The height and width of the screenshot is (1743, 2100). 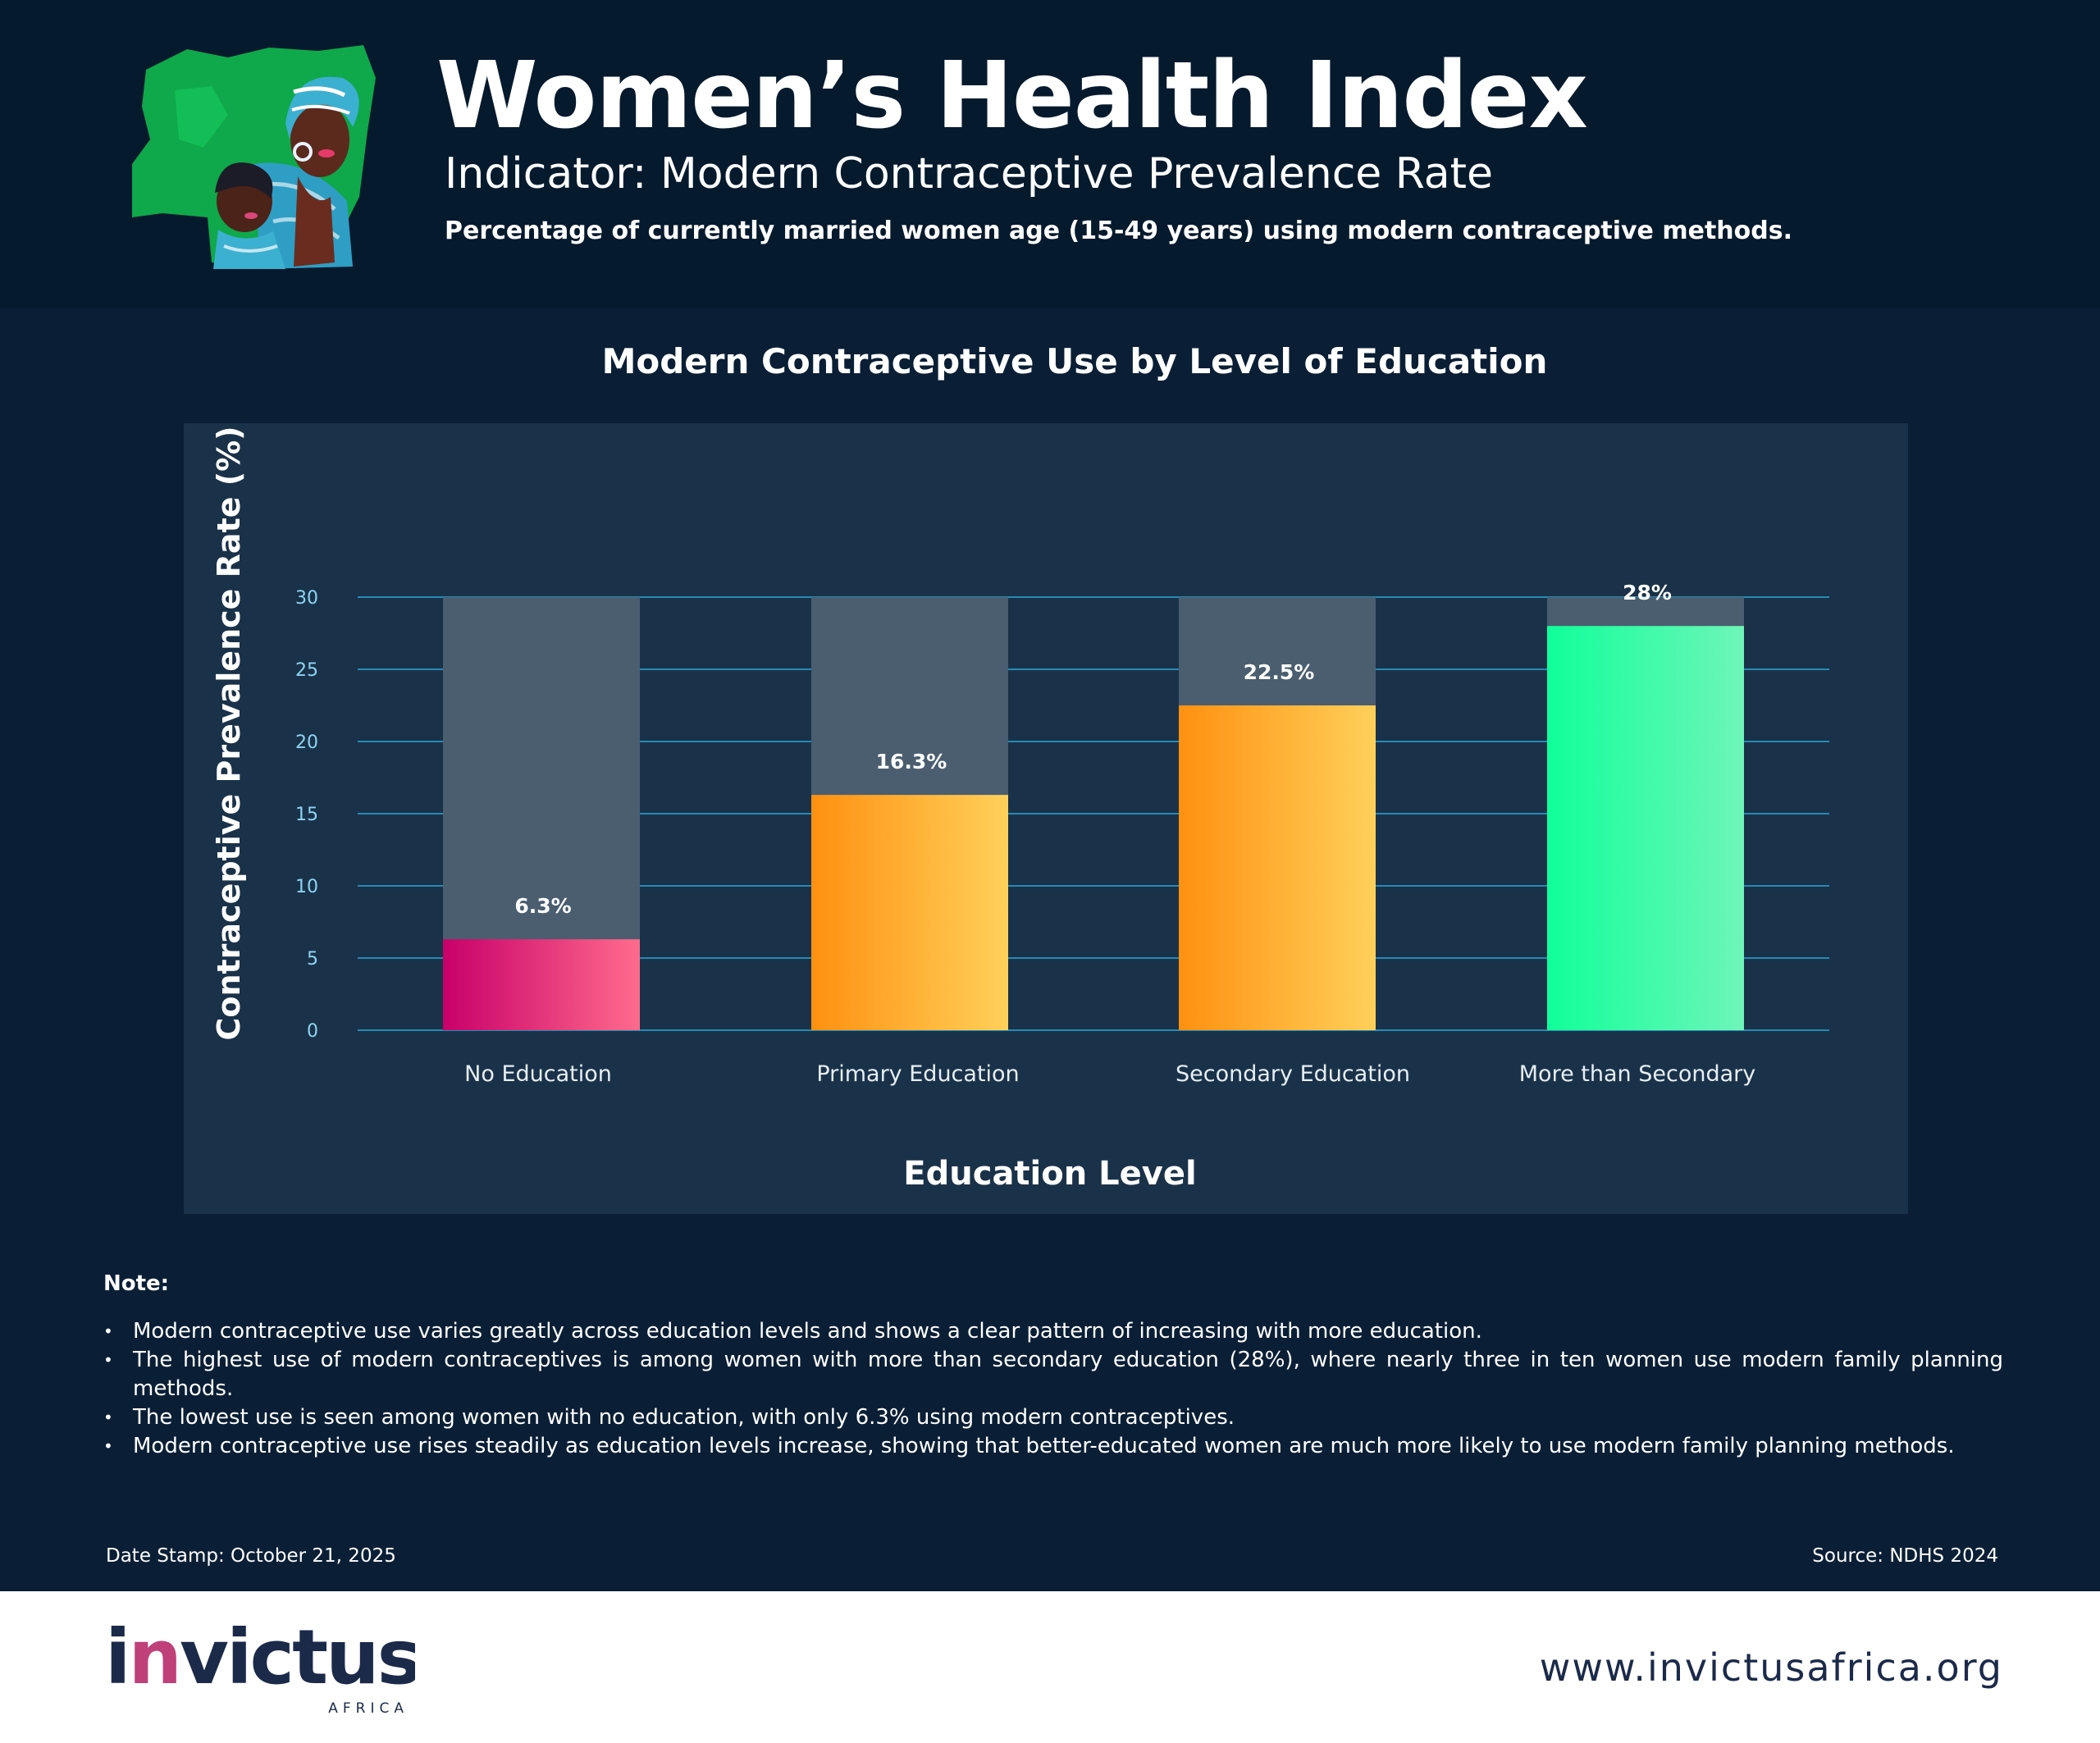 What do you see at coordinates (918, 1074) in the screenshot?
I see `x-tick-label: Primary Education` at bounding box center [918, 1074].